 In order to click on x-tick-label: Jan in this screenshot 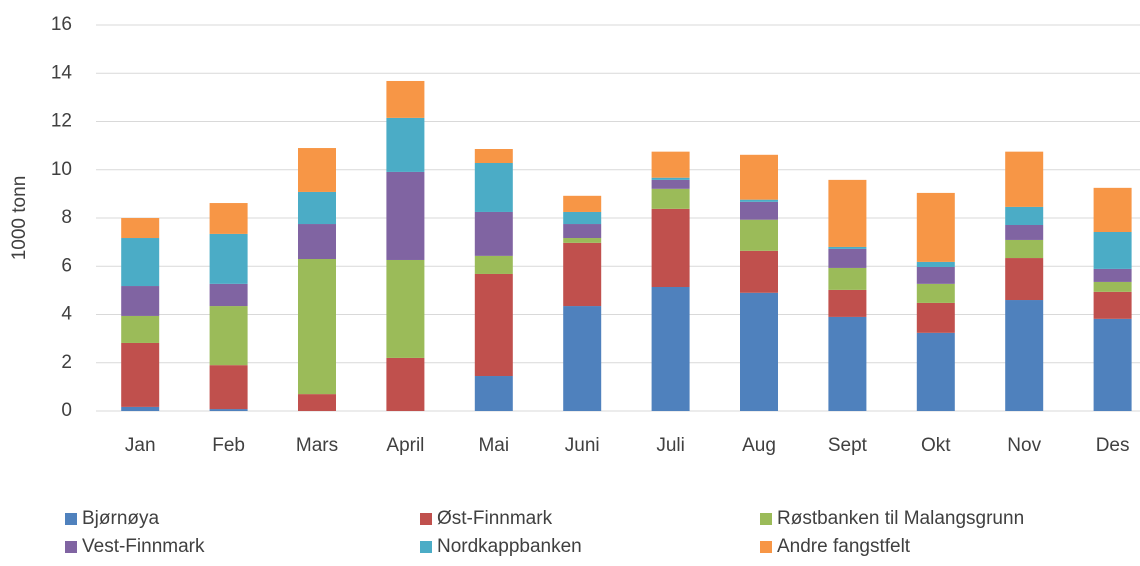, I will do `click(140, 445)`.